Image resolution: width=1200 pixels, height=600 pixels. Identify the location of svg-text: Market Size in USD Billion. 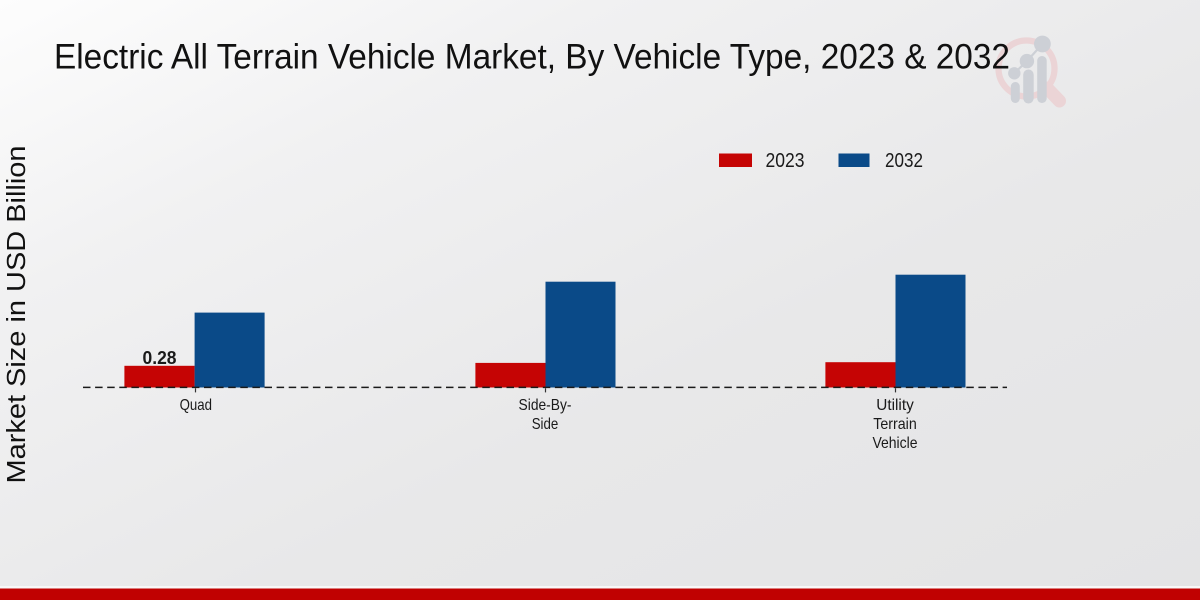
(17, 315).